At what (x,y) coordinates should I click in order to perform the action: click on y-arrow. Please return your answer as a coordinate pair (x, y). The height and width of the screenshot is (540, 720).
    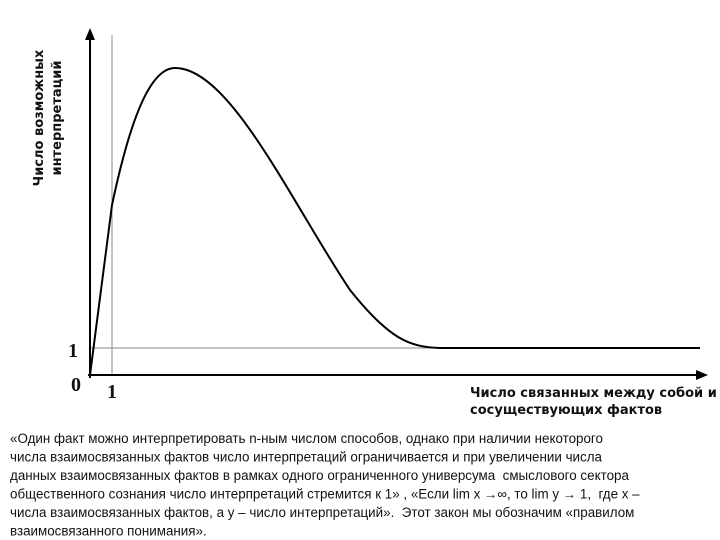
    Looking at the image, I should click on (90, 34).